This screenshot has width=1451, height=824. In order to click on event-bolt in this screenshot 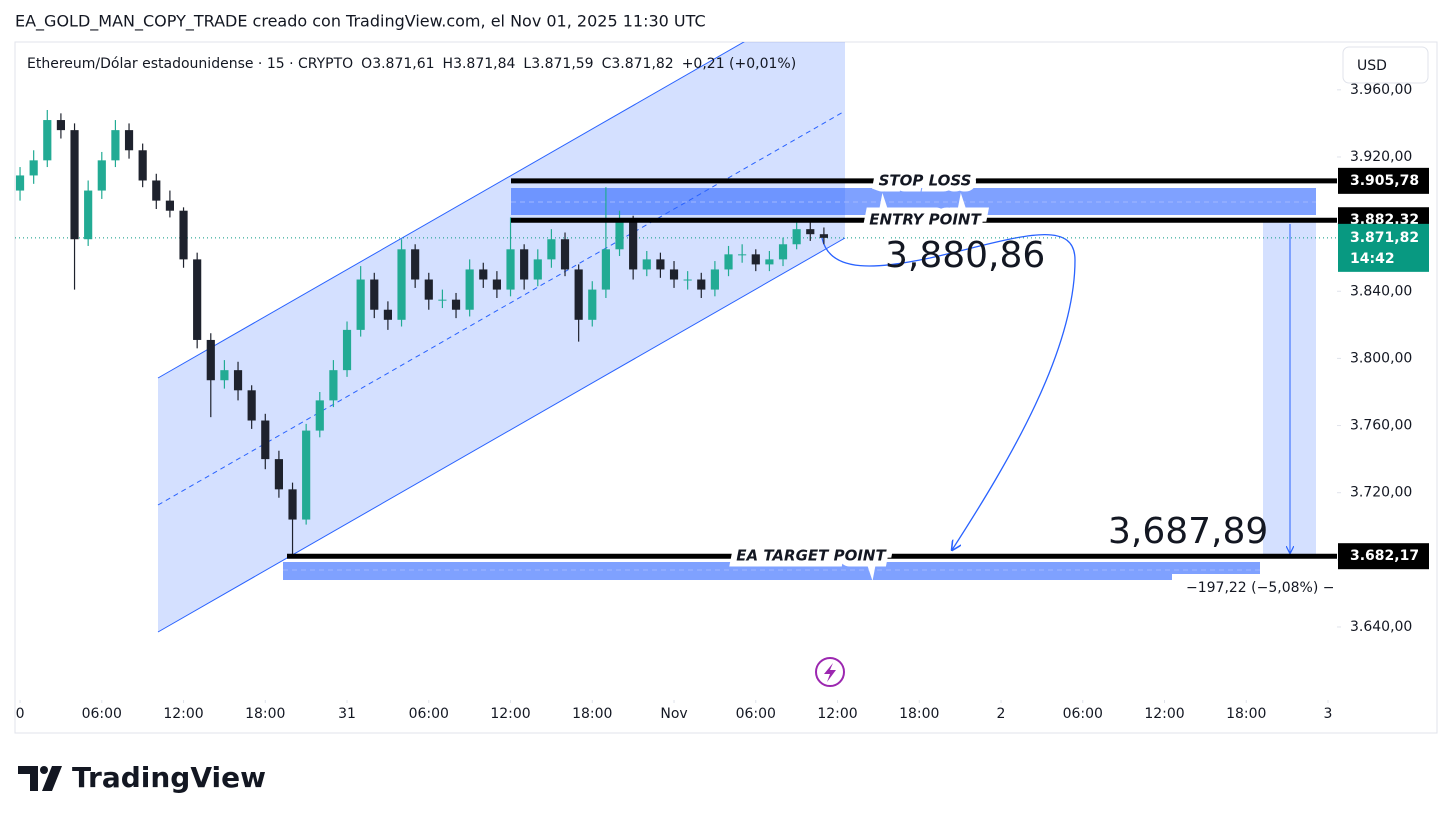, I will do `click(830, 672)`.